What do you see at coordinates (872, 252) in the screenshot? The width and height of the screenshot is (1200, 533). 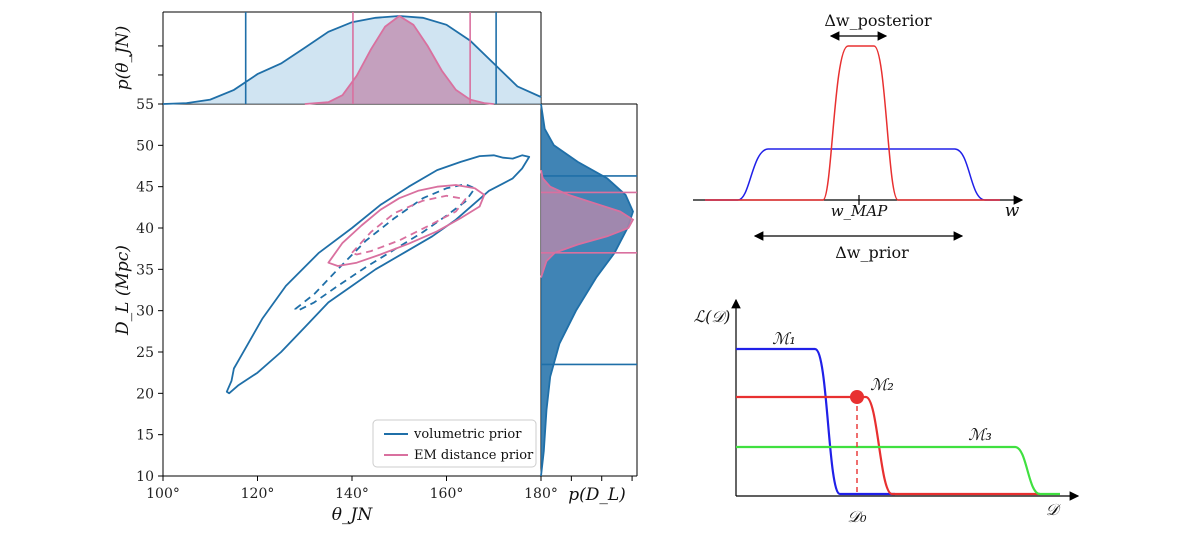 I see `prior-width-label: Δw_prior` at bounding box center [872, 252].